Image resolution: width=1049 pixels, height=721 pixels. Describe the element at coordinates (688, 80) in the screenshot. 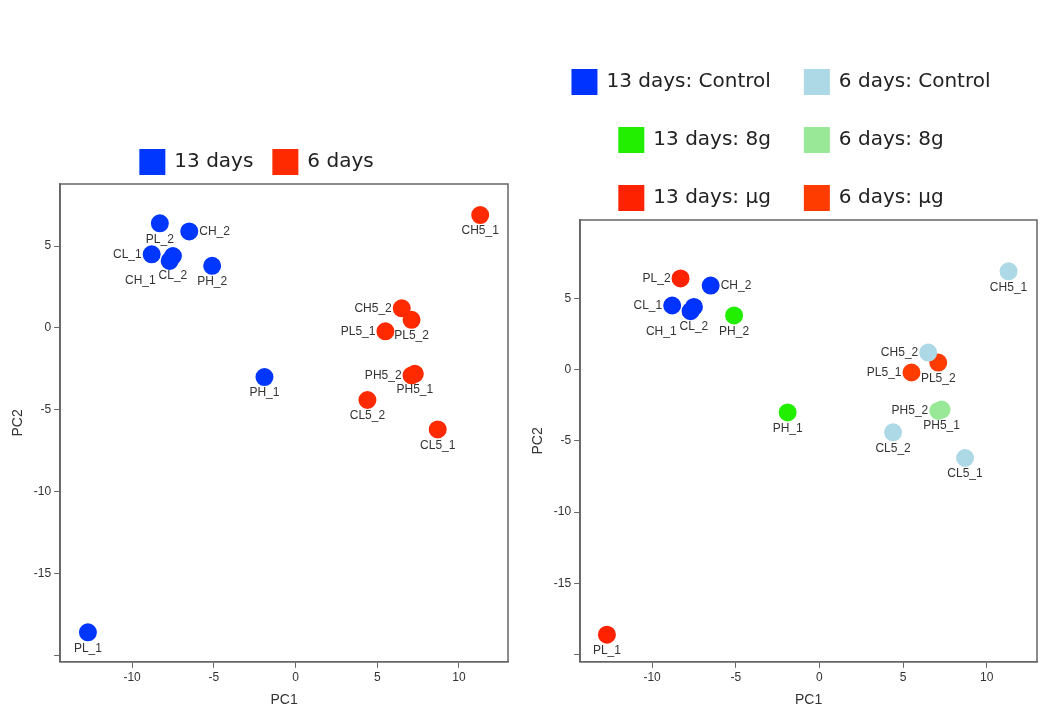

I see `legend-label: 13 days: Control` at that location.